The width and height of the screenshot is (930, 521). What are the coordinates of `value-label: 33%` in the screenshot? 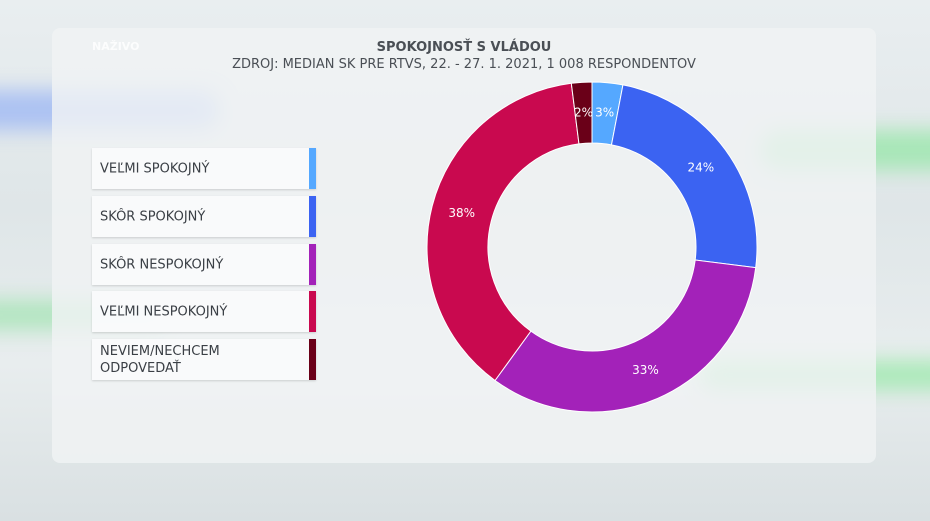 It's located at (645, 370).